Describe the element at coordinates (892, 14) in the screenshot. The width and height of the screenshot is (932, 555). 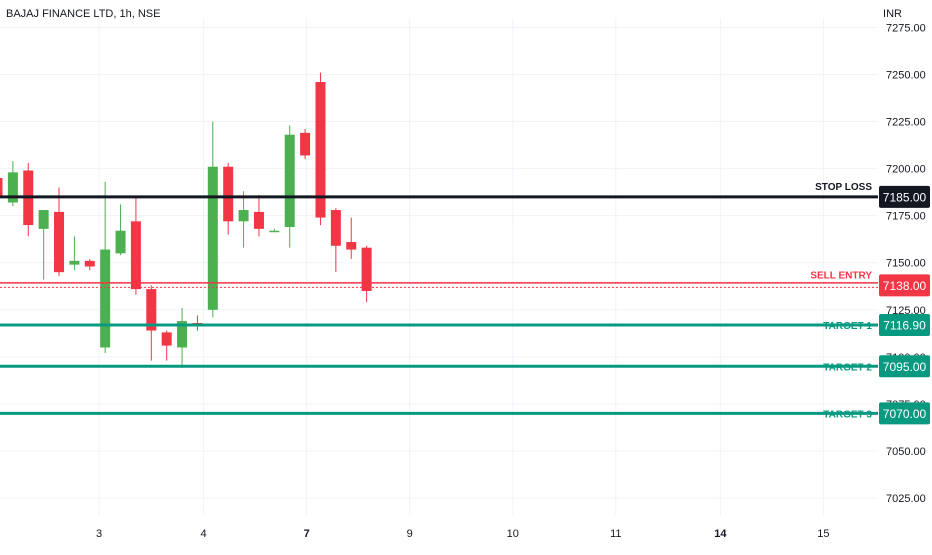
I see `currency-label: INR` at that location.